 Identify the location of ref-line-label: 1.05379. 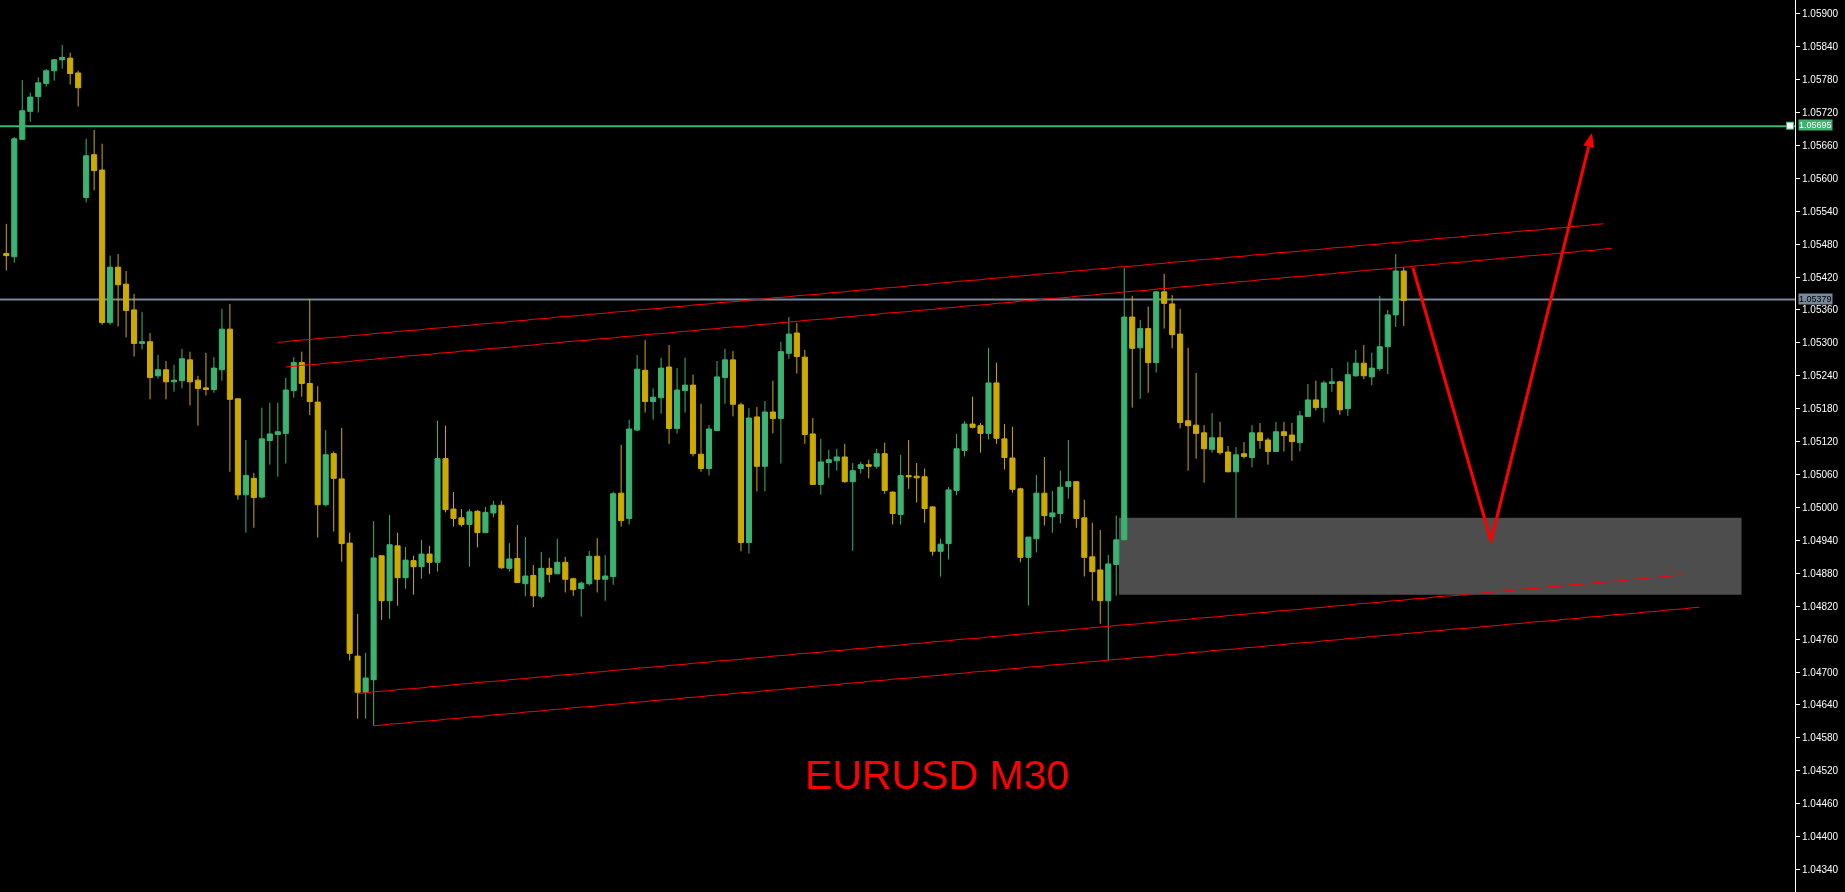
(1815, 299).